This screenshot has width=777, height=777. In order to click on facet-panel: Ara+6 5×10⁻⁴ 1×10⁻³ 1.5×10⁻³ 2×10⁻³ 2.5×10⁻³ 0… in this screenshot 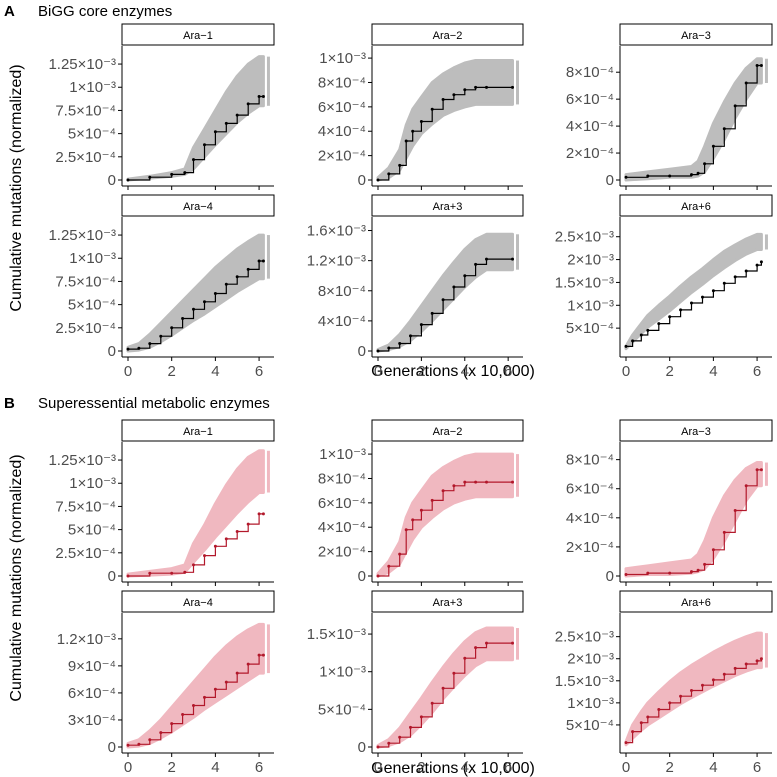, I will do `click(664, 287)`.